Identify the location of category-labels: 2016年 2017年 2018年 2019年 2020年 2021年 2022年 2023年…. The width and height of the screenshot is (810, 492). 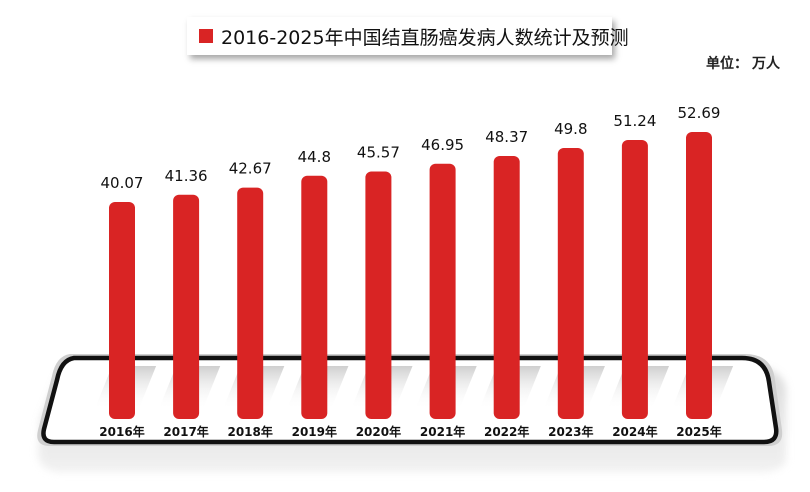
(410, 431).